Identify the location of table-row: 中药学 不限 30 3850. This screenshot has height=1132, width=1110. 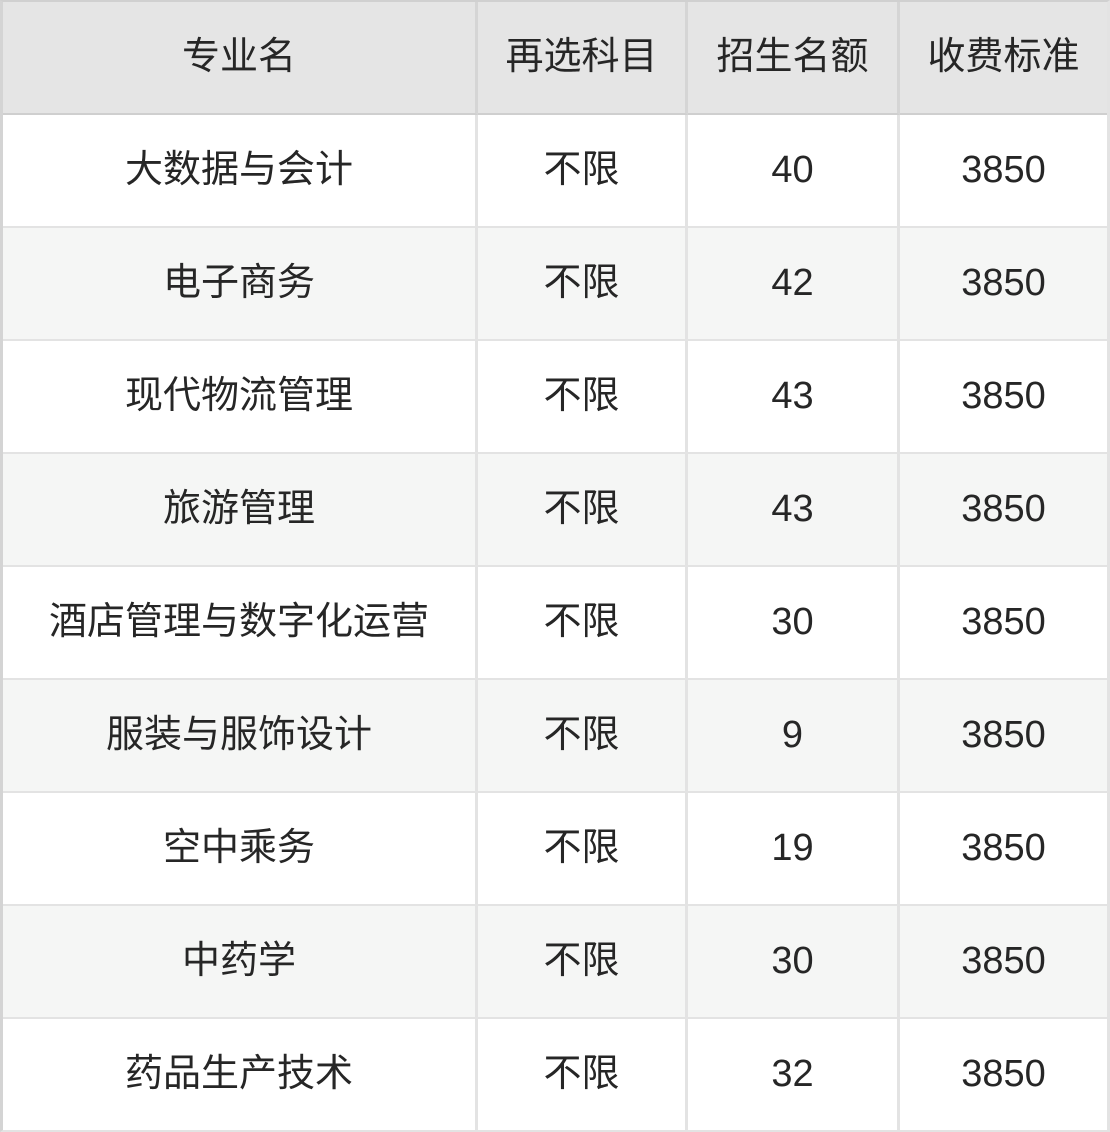
(555, 962).